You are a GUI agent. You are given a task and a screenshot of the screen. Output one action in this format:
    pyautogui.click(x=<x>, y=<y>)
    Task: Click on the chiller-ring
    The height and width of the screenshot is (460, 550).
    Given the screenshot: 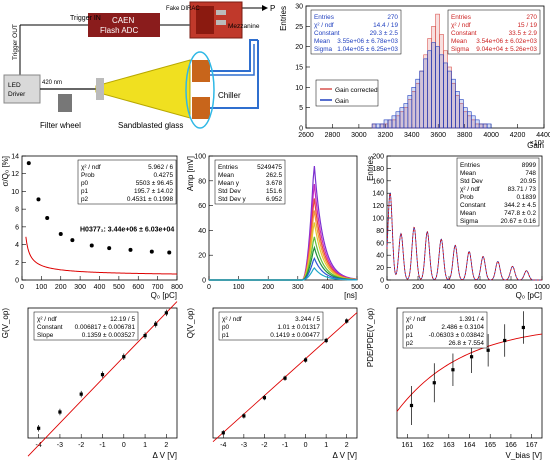 What is the action you would take?
    pyautogui.click(x=200, y=90)
    